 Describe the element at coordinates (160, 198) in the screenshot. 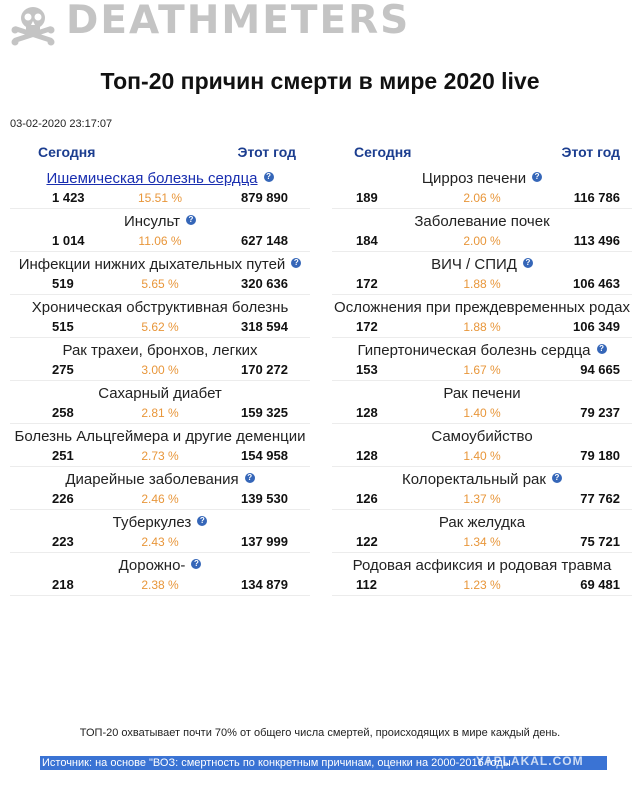

I see `share-percent: 15.51 %` at that location.